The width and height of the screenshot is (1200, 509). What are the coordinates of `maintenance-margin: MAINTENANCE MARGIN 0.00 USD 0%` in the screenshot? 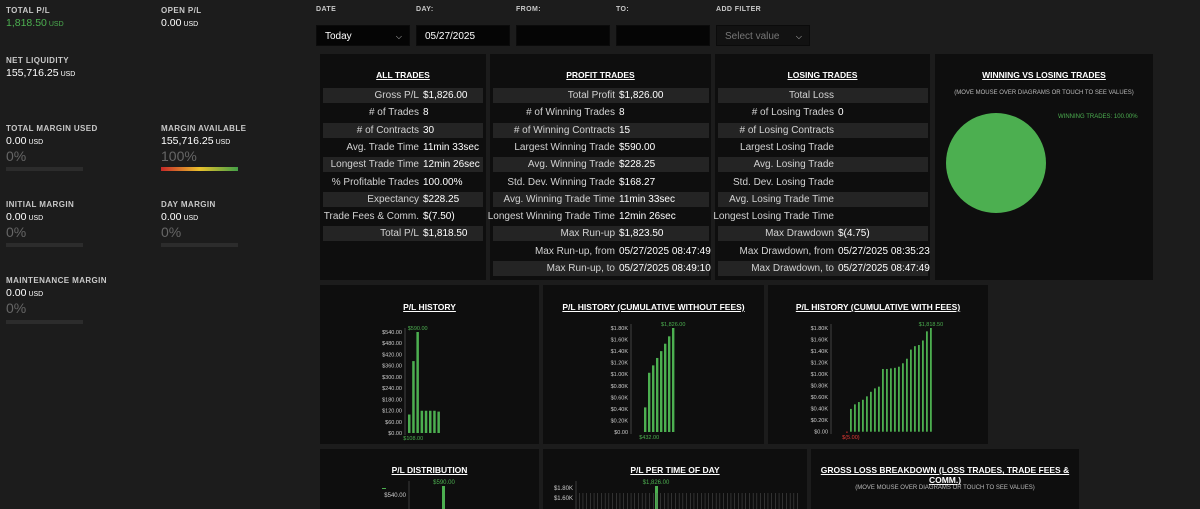 It's located at (56, 296).